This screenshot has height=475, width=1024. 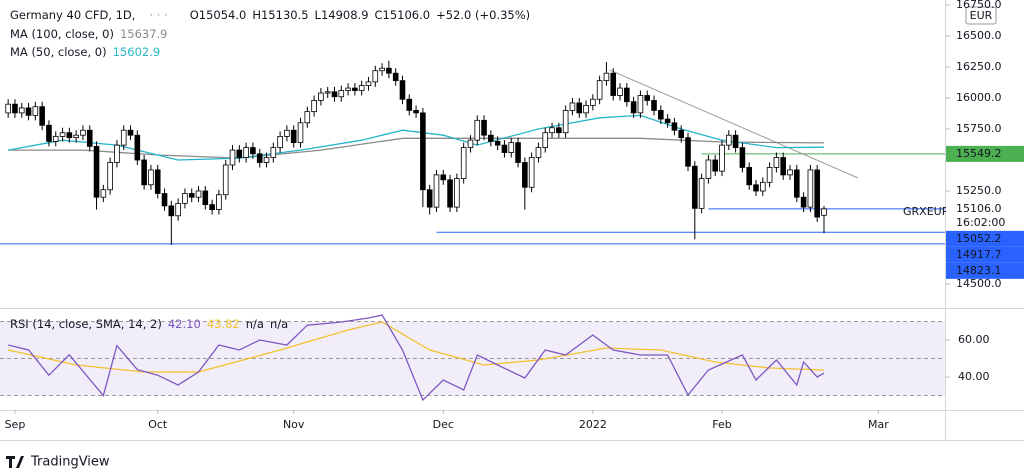 I want to click on legend-value: 15602.9, so click(x=137, y=52).